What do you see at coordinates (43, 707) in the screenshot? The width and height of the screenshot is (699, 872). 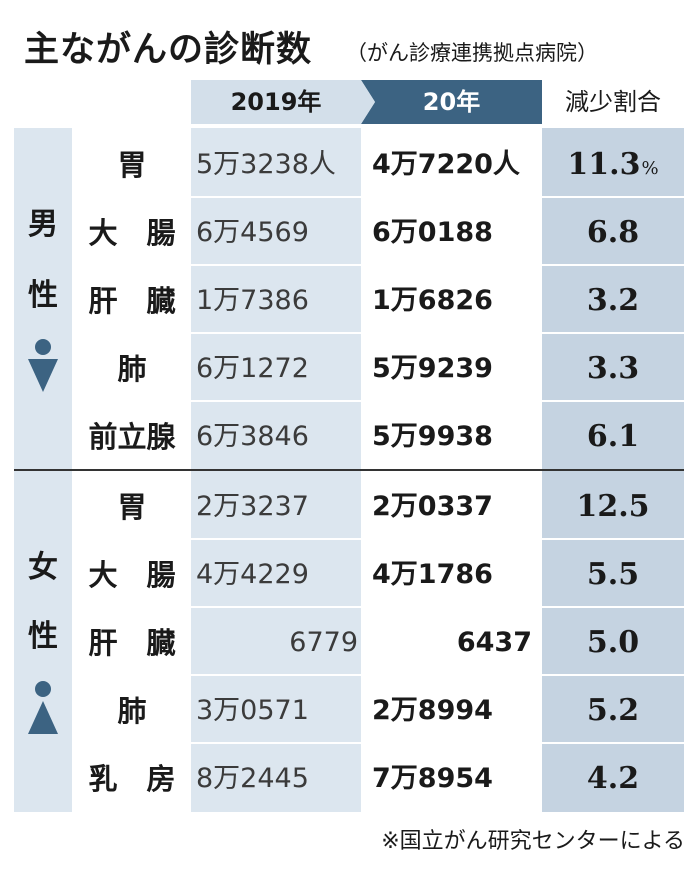 I see `female-figure-icon` at bounding box center [43, 707].